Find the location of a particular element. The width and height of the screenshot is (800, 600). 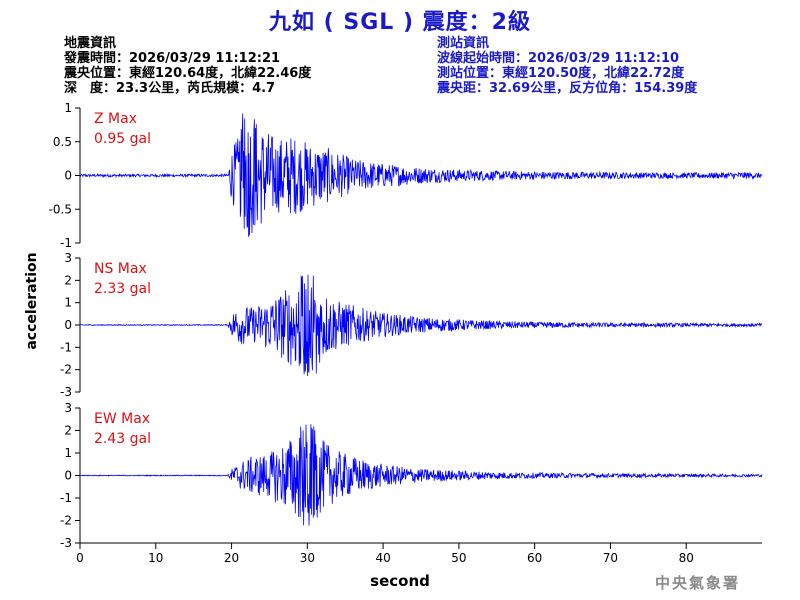

agency-credit: 中央氣象署 is located at coordinates (698, 583).